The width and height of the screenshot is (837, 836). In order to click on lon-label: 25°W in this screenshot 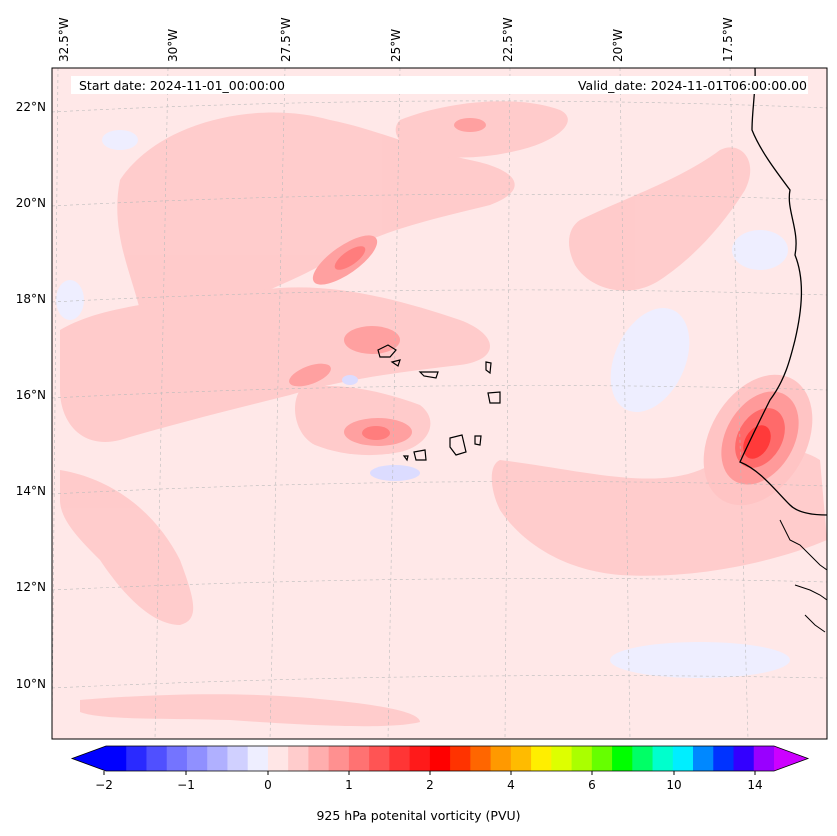, I will do `click(396, 45)`.